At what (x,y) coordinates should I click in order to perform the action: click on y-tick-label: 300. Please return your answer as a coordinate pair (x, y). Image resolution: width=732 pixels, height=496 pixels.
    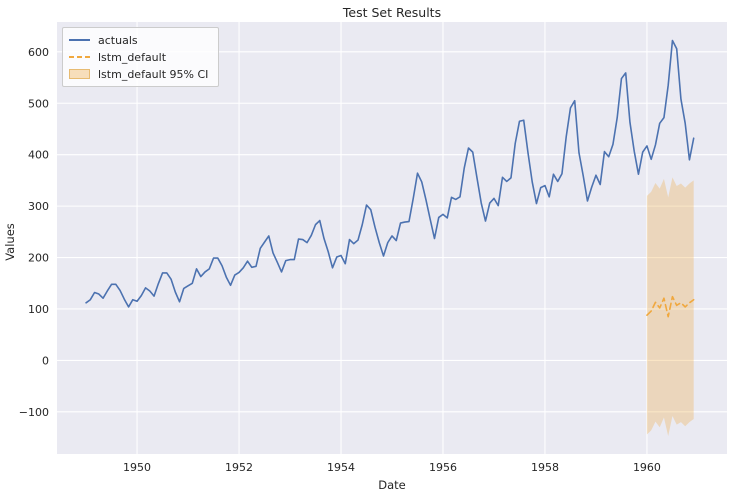
    Looking at the image, I should click on (38, 206).